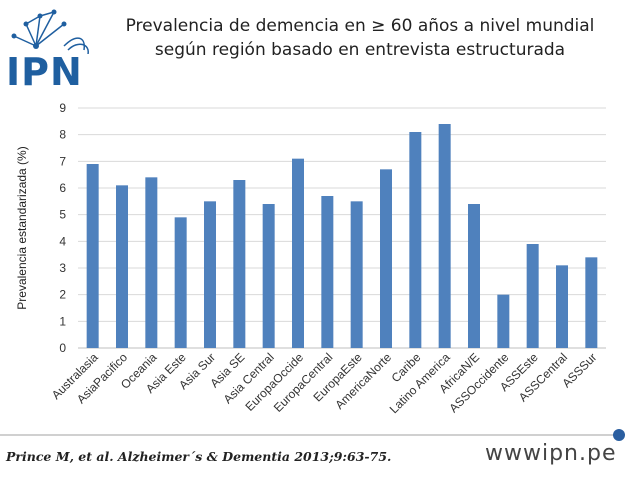 The image size is (638, 479). Describe the element at coordinates (22, 227) in the screenshot. I see `y-axis-label: Prevalencia estandarizada (%)` at that location.